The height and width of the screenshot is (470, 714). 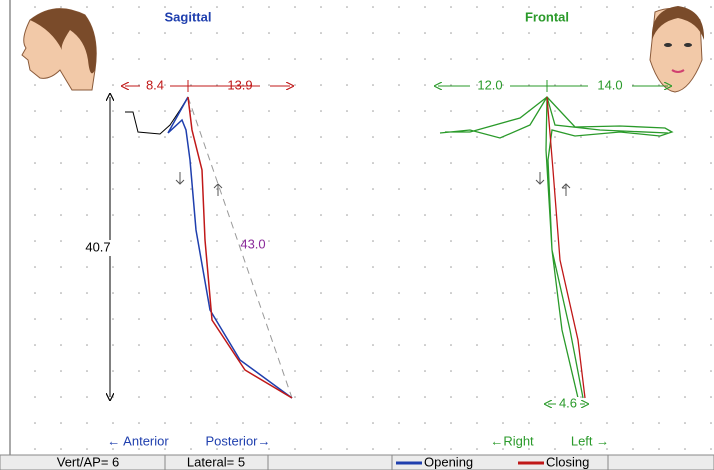 I want to click on direction-label: ←Right, so click(x=512, y=440).